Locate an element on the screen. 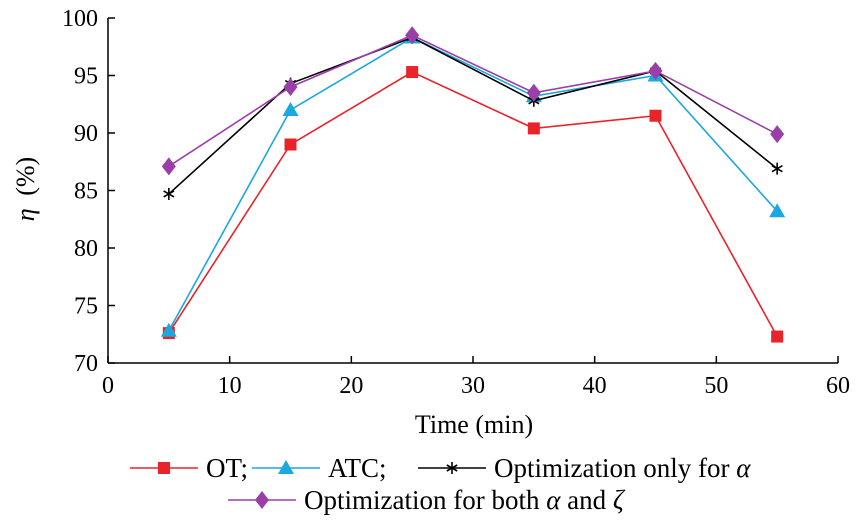  legend-label-text: and is located at coordinates (586, 500).